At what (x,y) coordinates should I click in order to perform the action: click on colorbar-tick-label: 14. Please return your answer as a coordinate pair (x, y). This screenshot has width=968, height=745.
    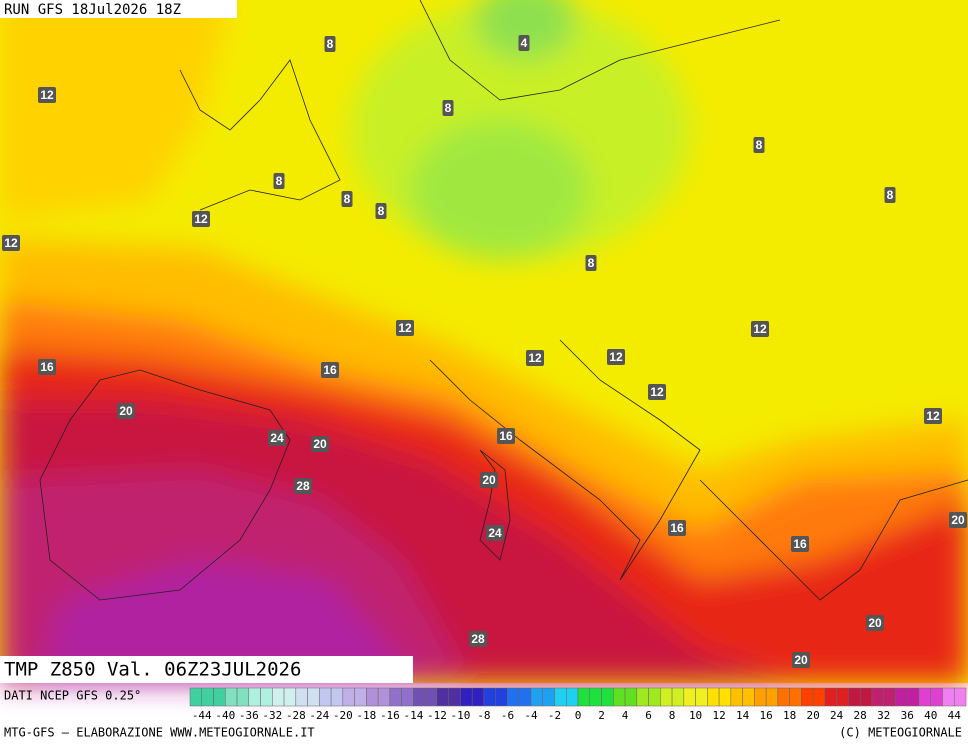
    Looking at the image, I should click on (743, 715).